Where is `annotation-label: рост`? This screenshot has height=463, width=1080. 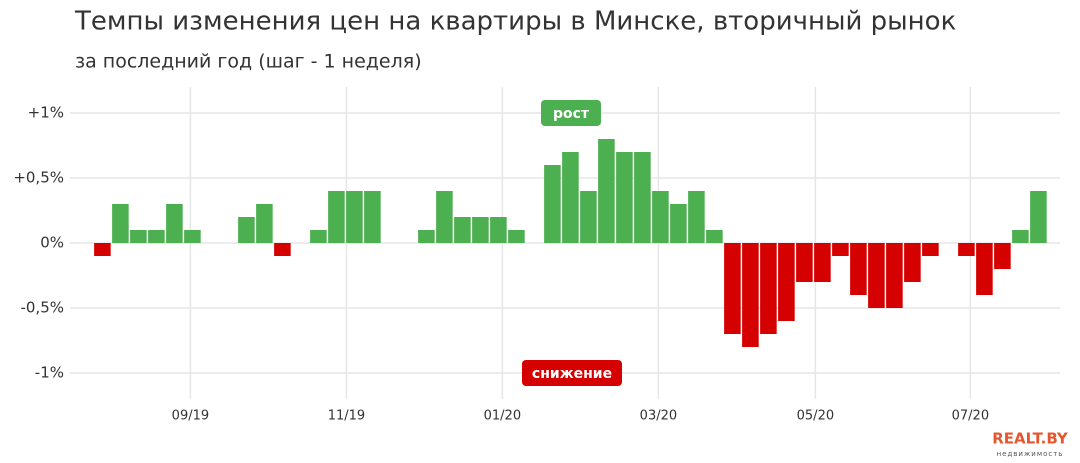
annotation-label: рост is located at coordinates (571, 114).